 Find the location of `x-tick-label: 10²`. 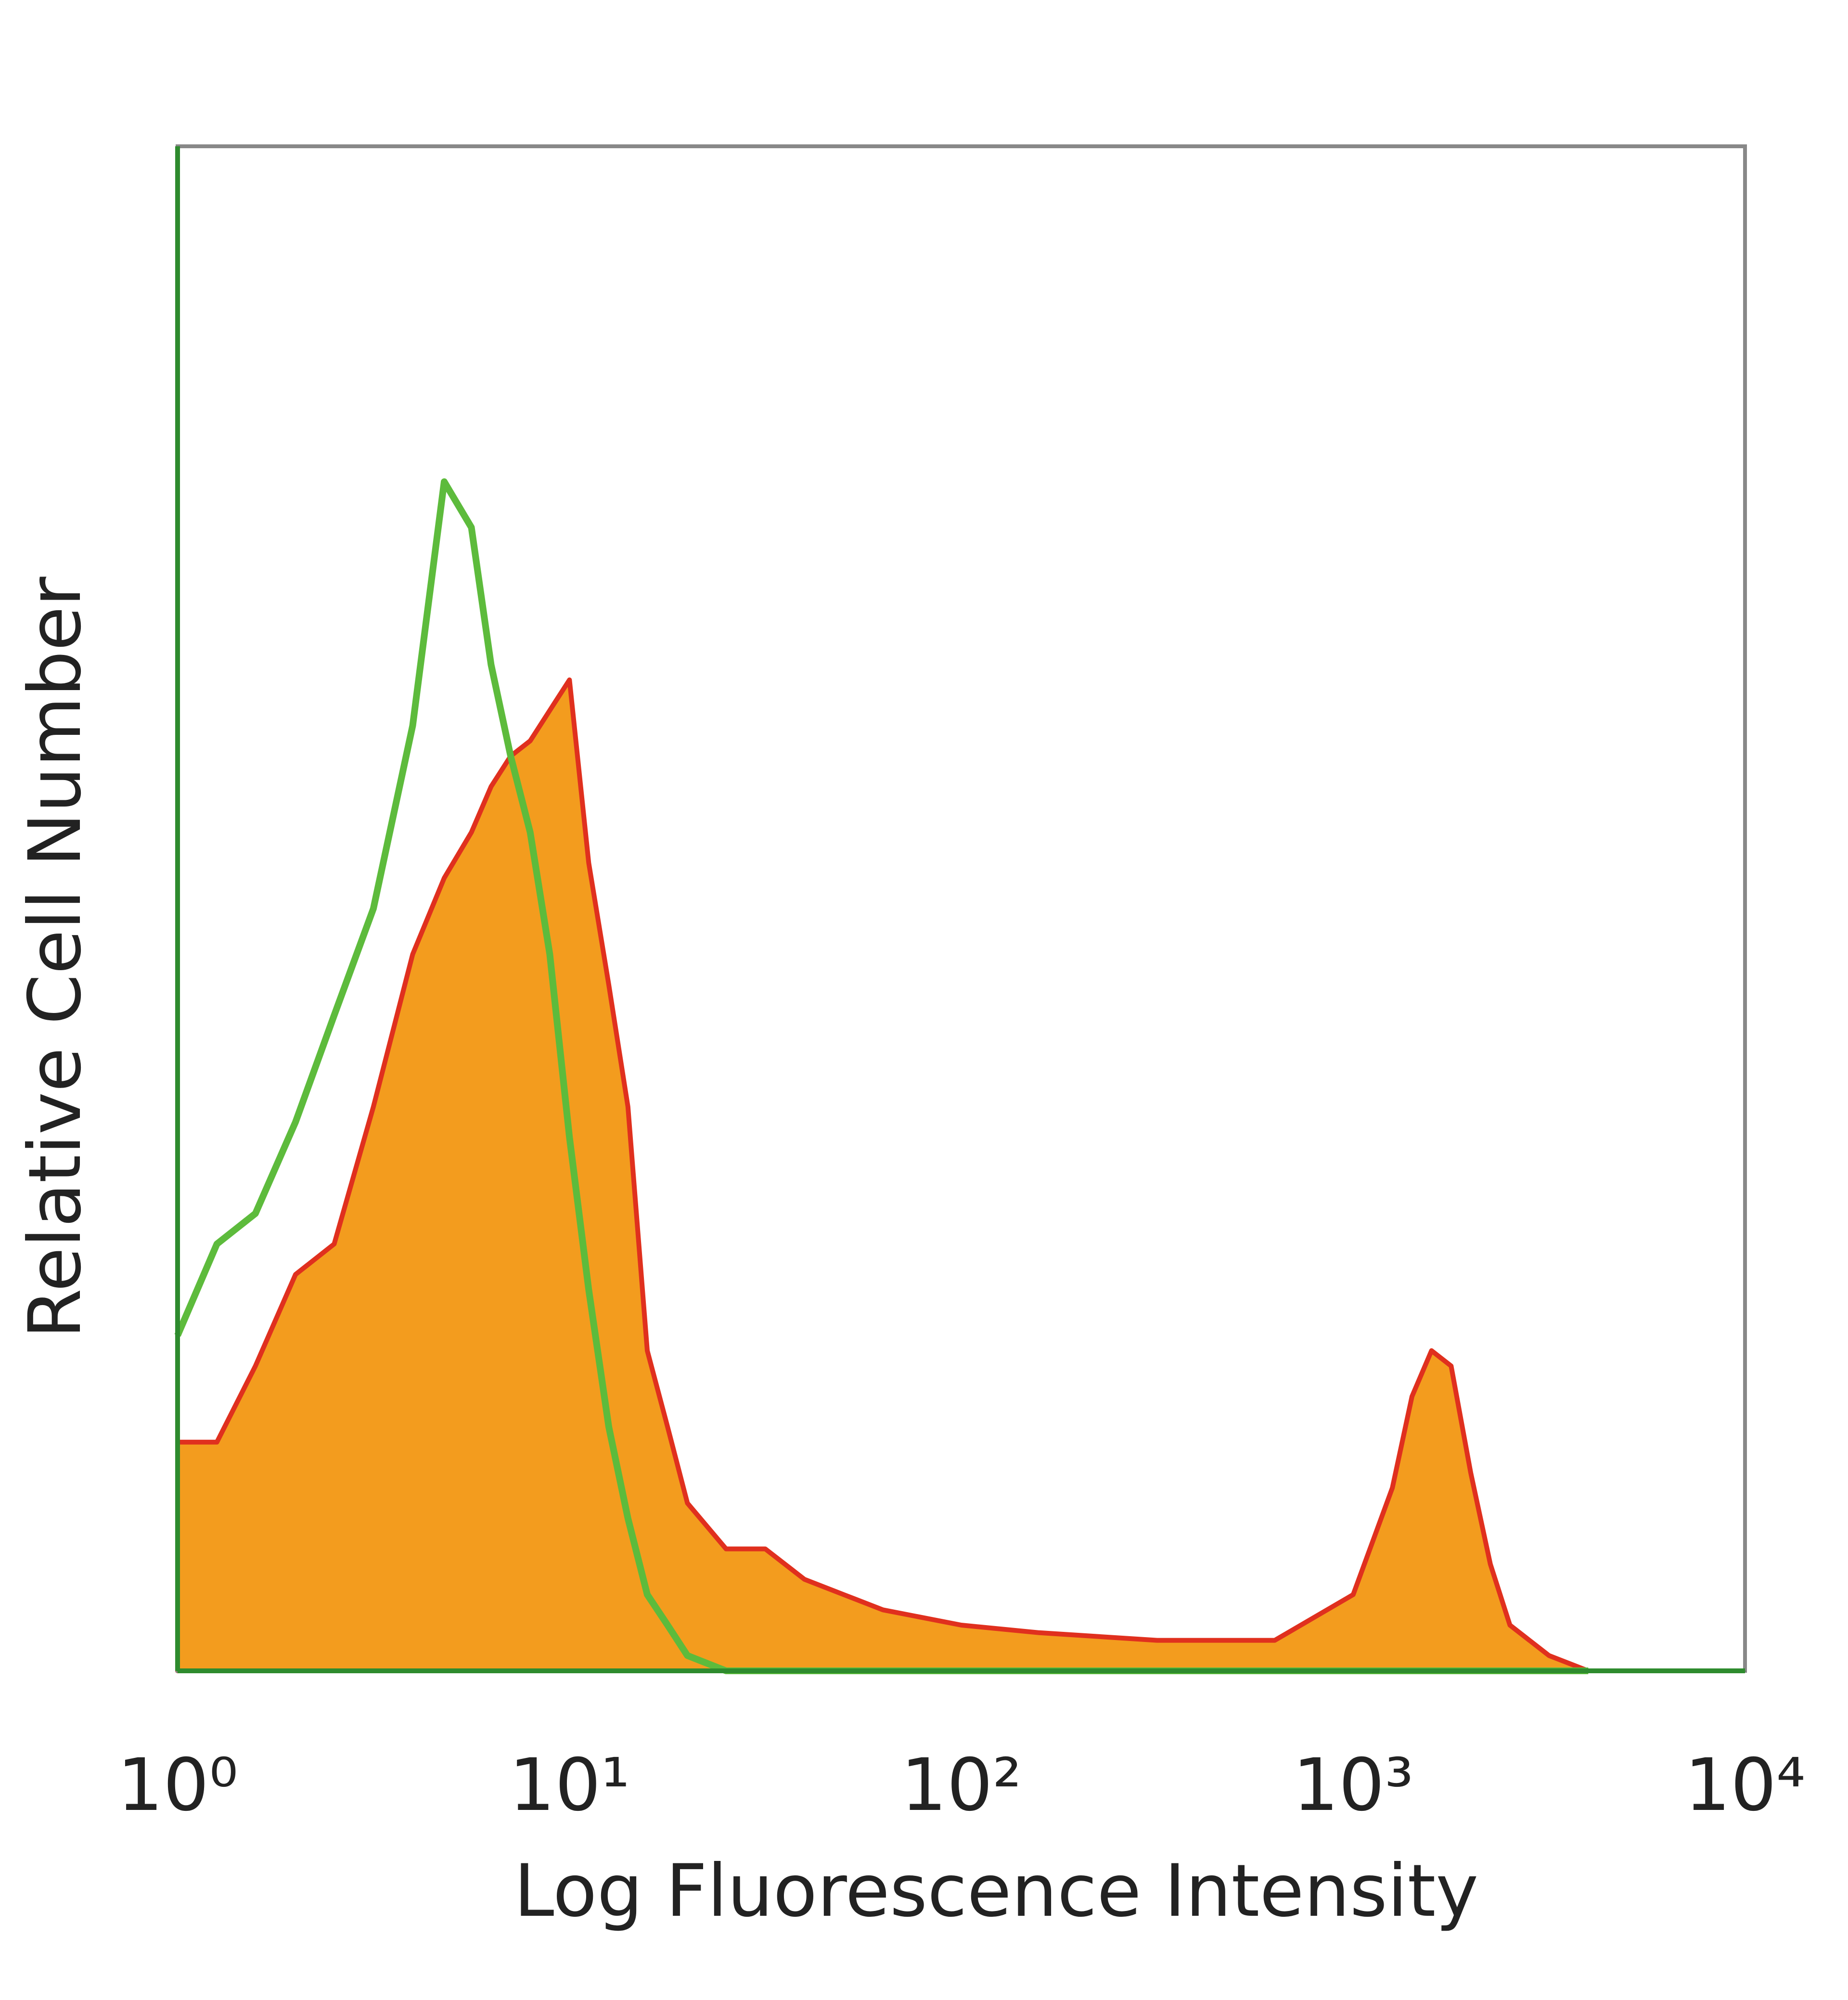

x-tick-label: 10² is located at coordinates (961, 1785).